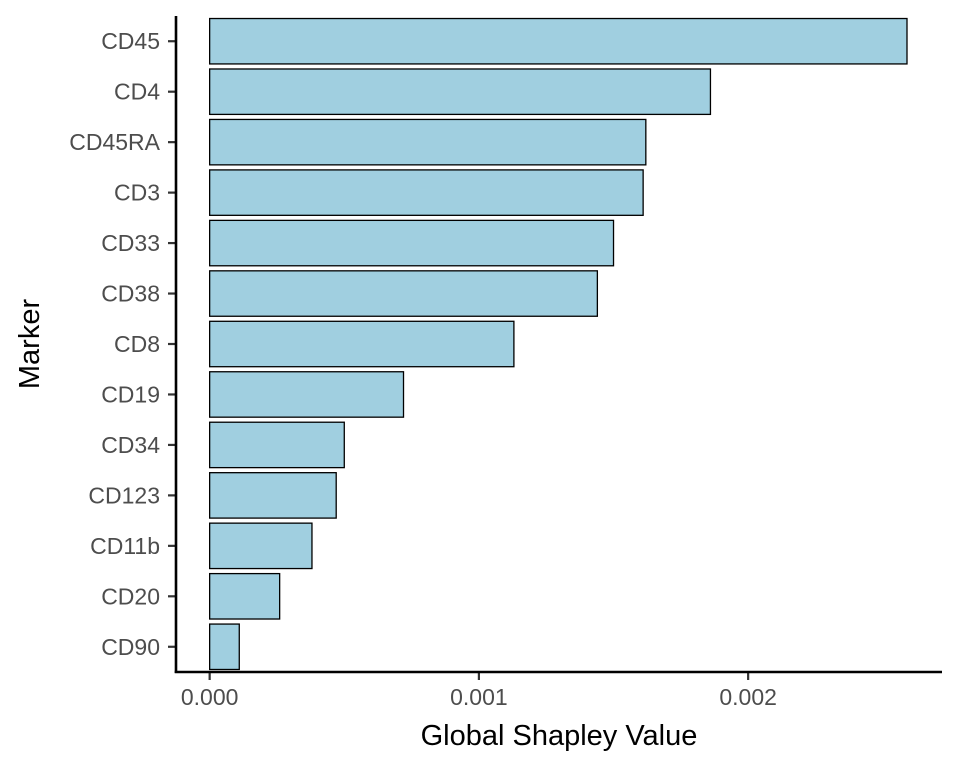  Describe the element at coordinates (130, 647) in the screenshot. I see `y-tick-label-cd90: CD90` at that location.